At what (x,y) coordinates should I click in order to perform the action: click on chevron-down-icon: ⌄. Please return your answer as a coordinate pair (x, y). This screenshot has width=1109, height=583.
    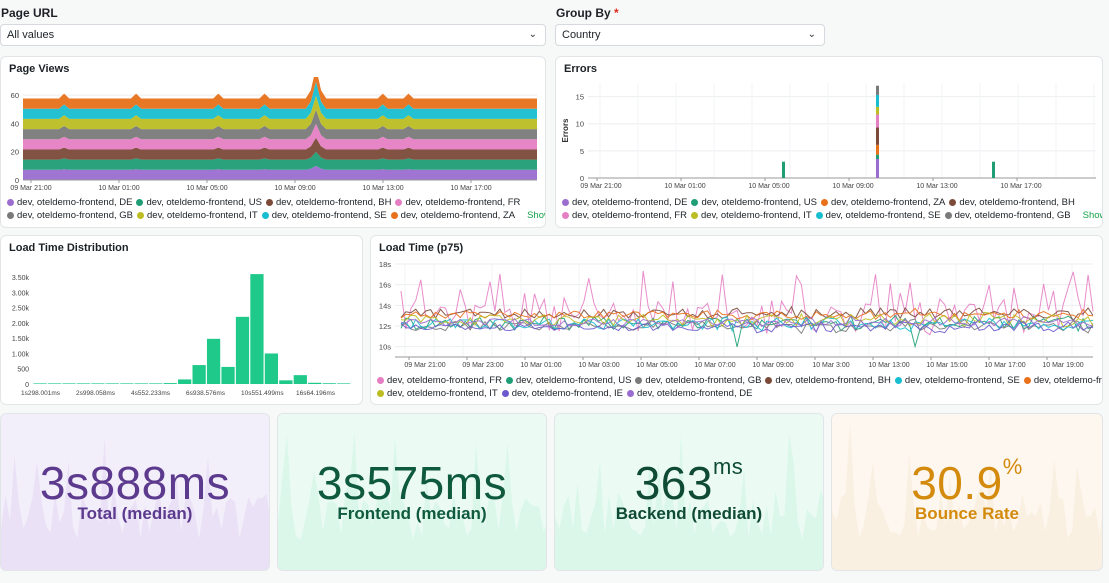
    Looking at the image, I should click on (532, 34).